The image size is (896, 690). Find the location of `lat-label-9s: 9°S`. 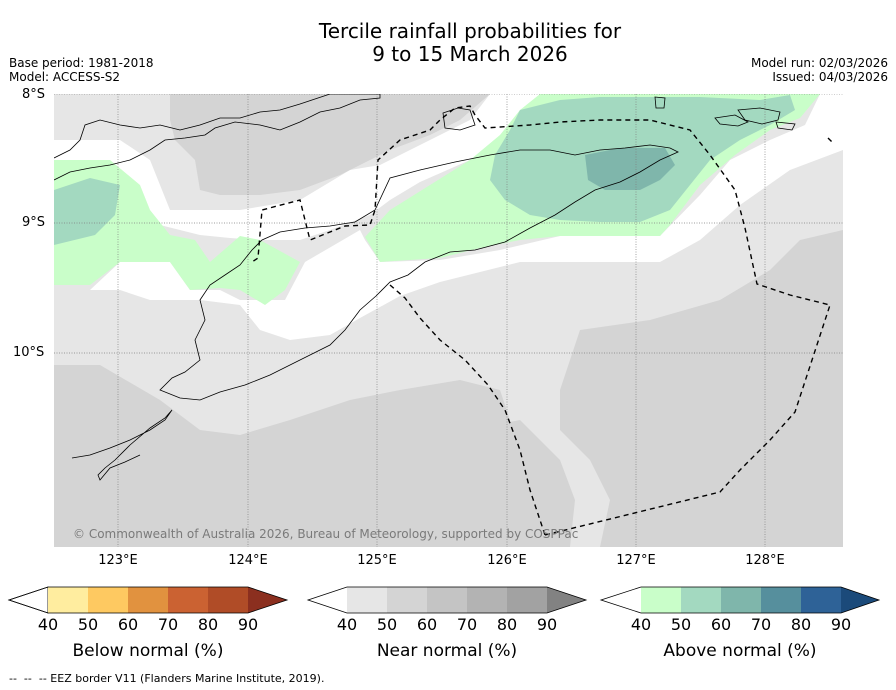

lat-label-9s: 9°S is located at coordinates (34, 222).